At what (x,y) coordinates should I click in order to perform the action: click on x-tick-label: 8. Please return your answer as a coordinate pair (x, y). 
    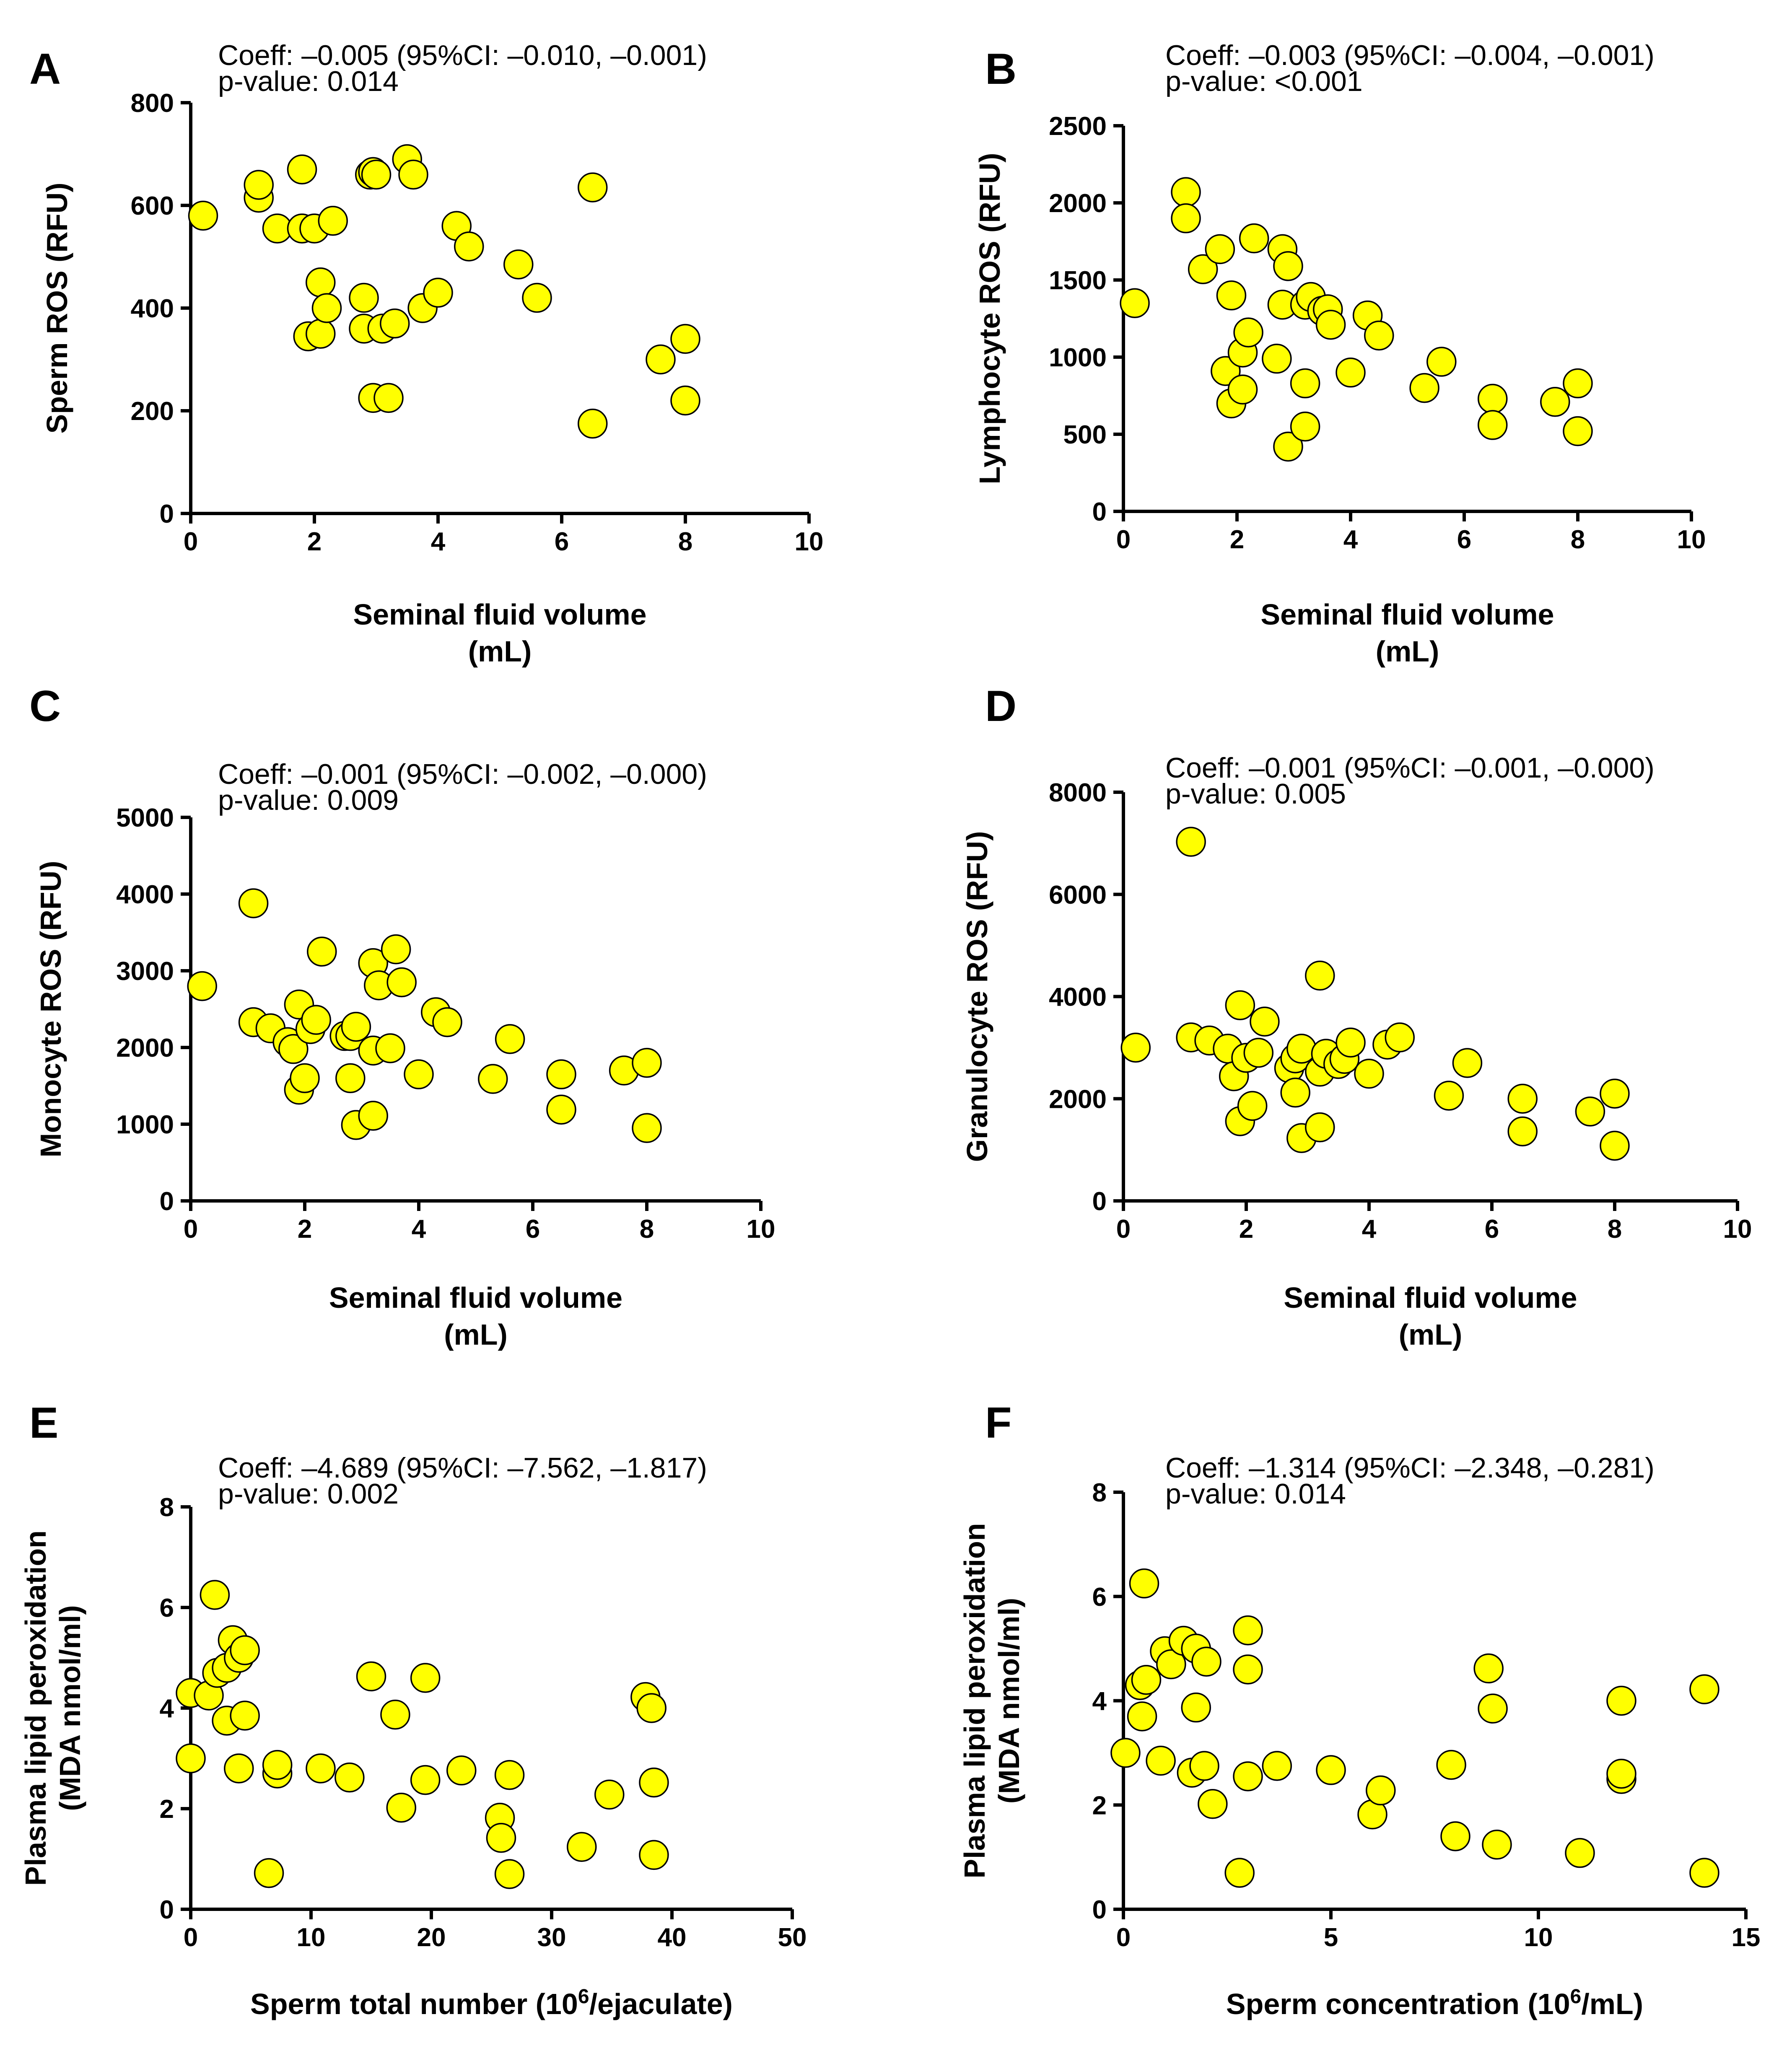
    Looking at the image, I should click on (1578, 539).